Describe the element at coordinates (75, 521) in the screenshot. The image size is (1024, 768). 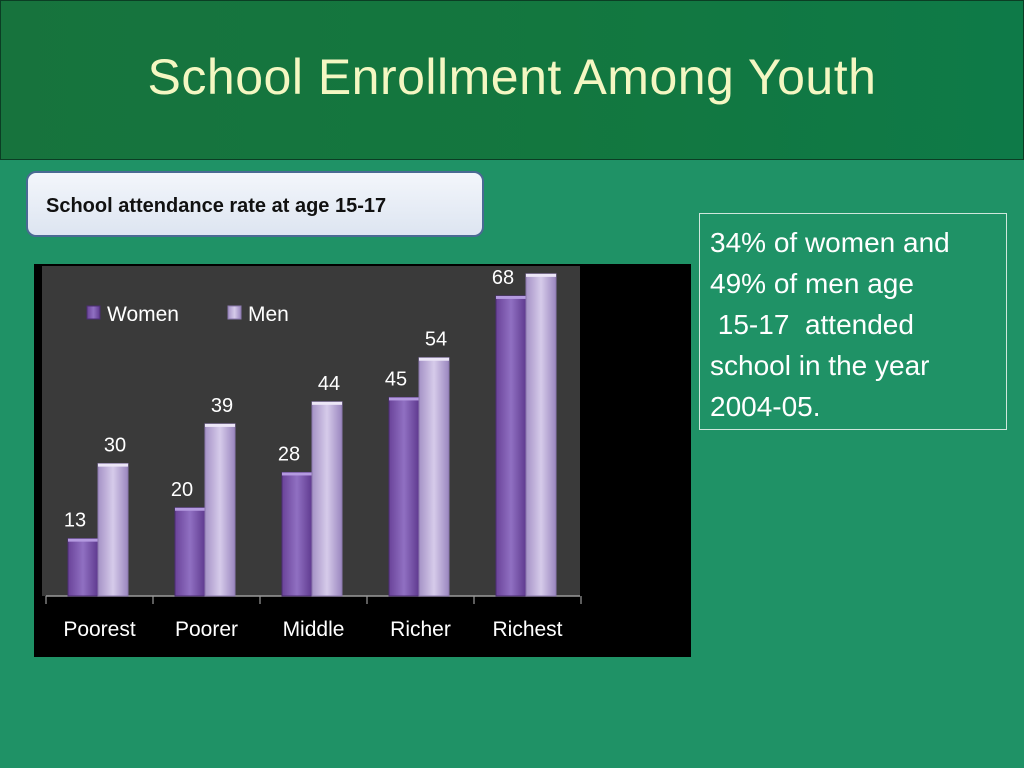
I see `data-label: 13` at that location.